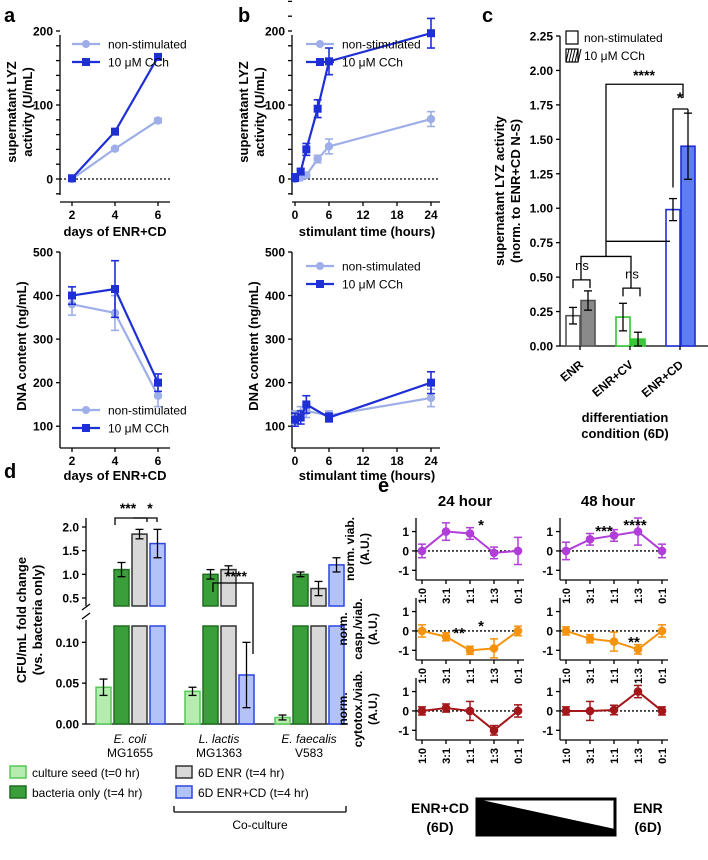 The image size is (708, 860). I want to click on b-top-legend-label-cch: 10 μM CCh, so click(372, 63).